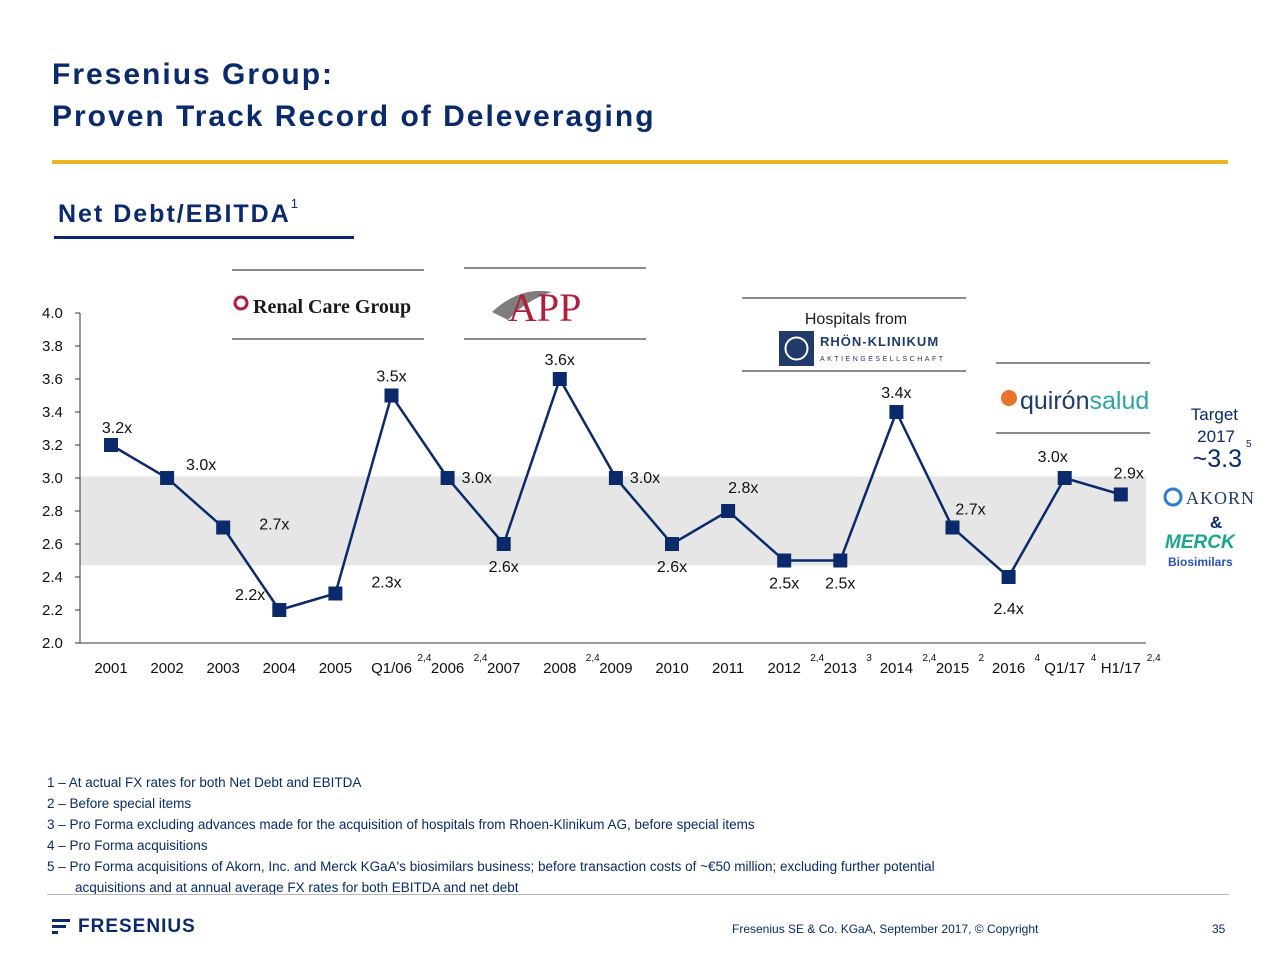 The height and width of the screenshot is (960, 1280). What do you see at coordinates (354, 116) in the screenshot?
I see `title-line-2: Proven Track Record of Deleveraging` at bounding box center [354, 116].